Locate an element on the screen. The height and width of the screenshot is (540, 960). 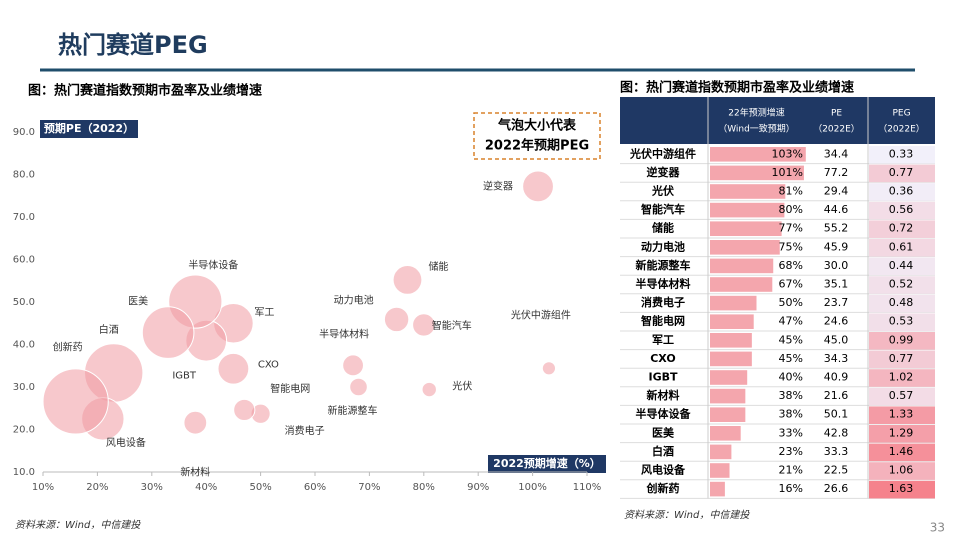
x-tick-label: 100% is located at coordinates (532, 487).